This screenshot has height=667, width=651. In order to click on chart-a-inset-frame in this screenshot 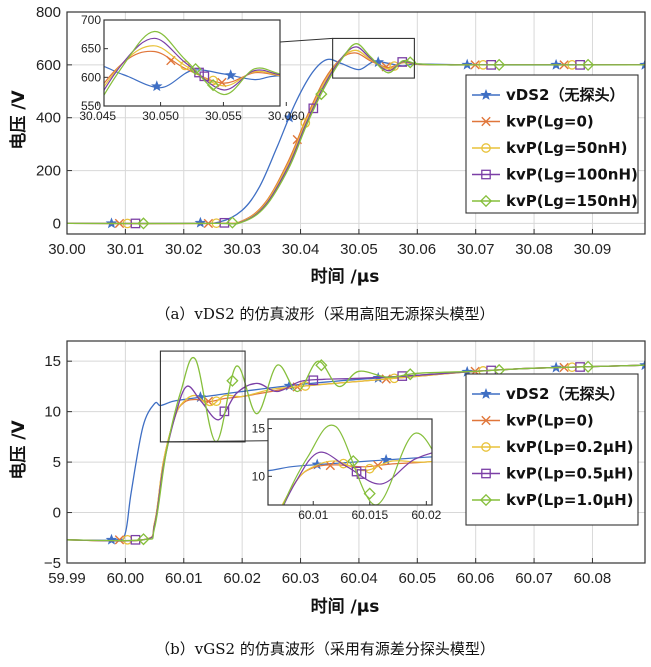, I will do `click(192, 63)`.